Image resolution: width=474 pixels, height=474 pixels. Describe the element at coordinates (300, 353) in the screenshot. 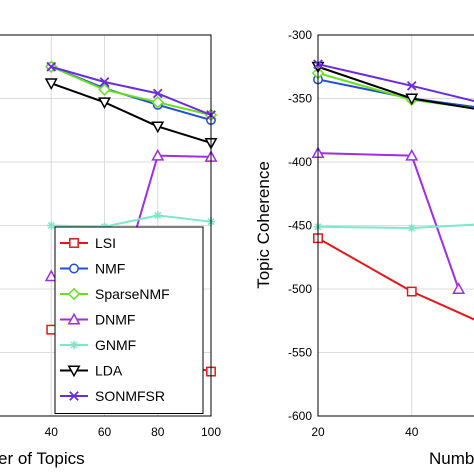

I see `right-y-tick-label: -550` at that location.